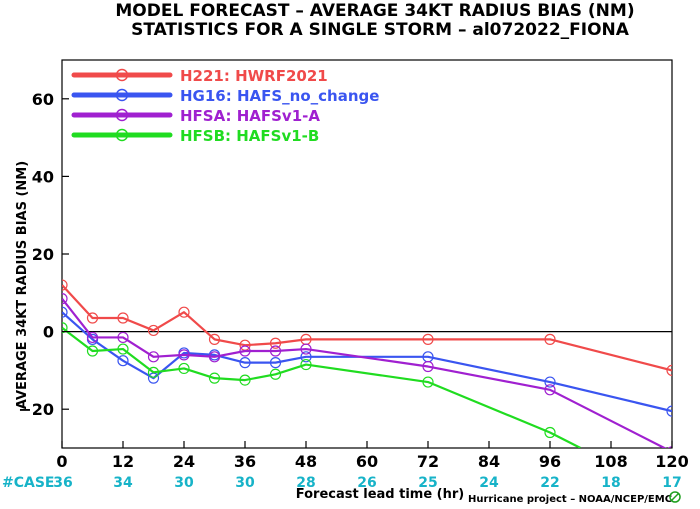 The height and width of the screenshot is (509, 700). I want to click on legend-entry: HG16: HAFS_no_change, so click(279, 96).